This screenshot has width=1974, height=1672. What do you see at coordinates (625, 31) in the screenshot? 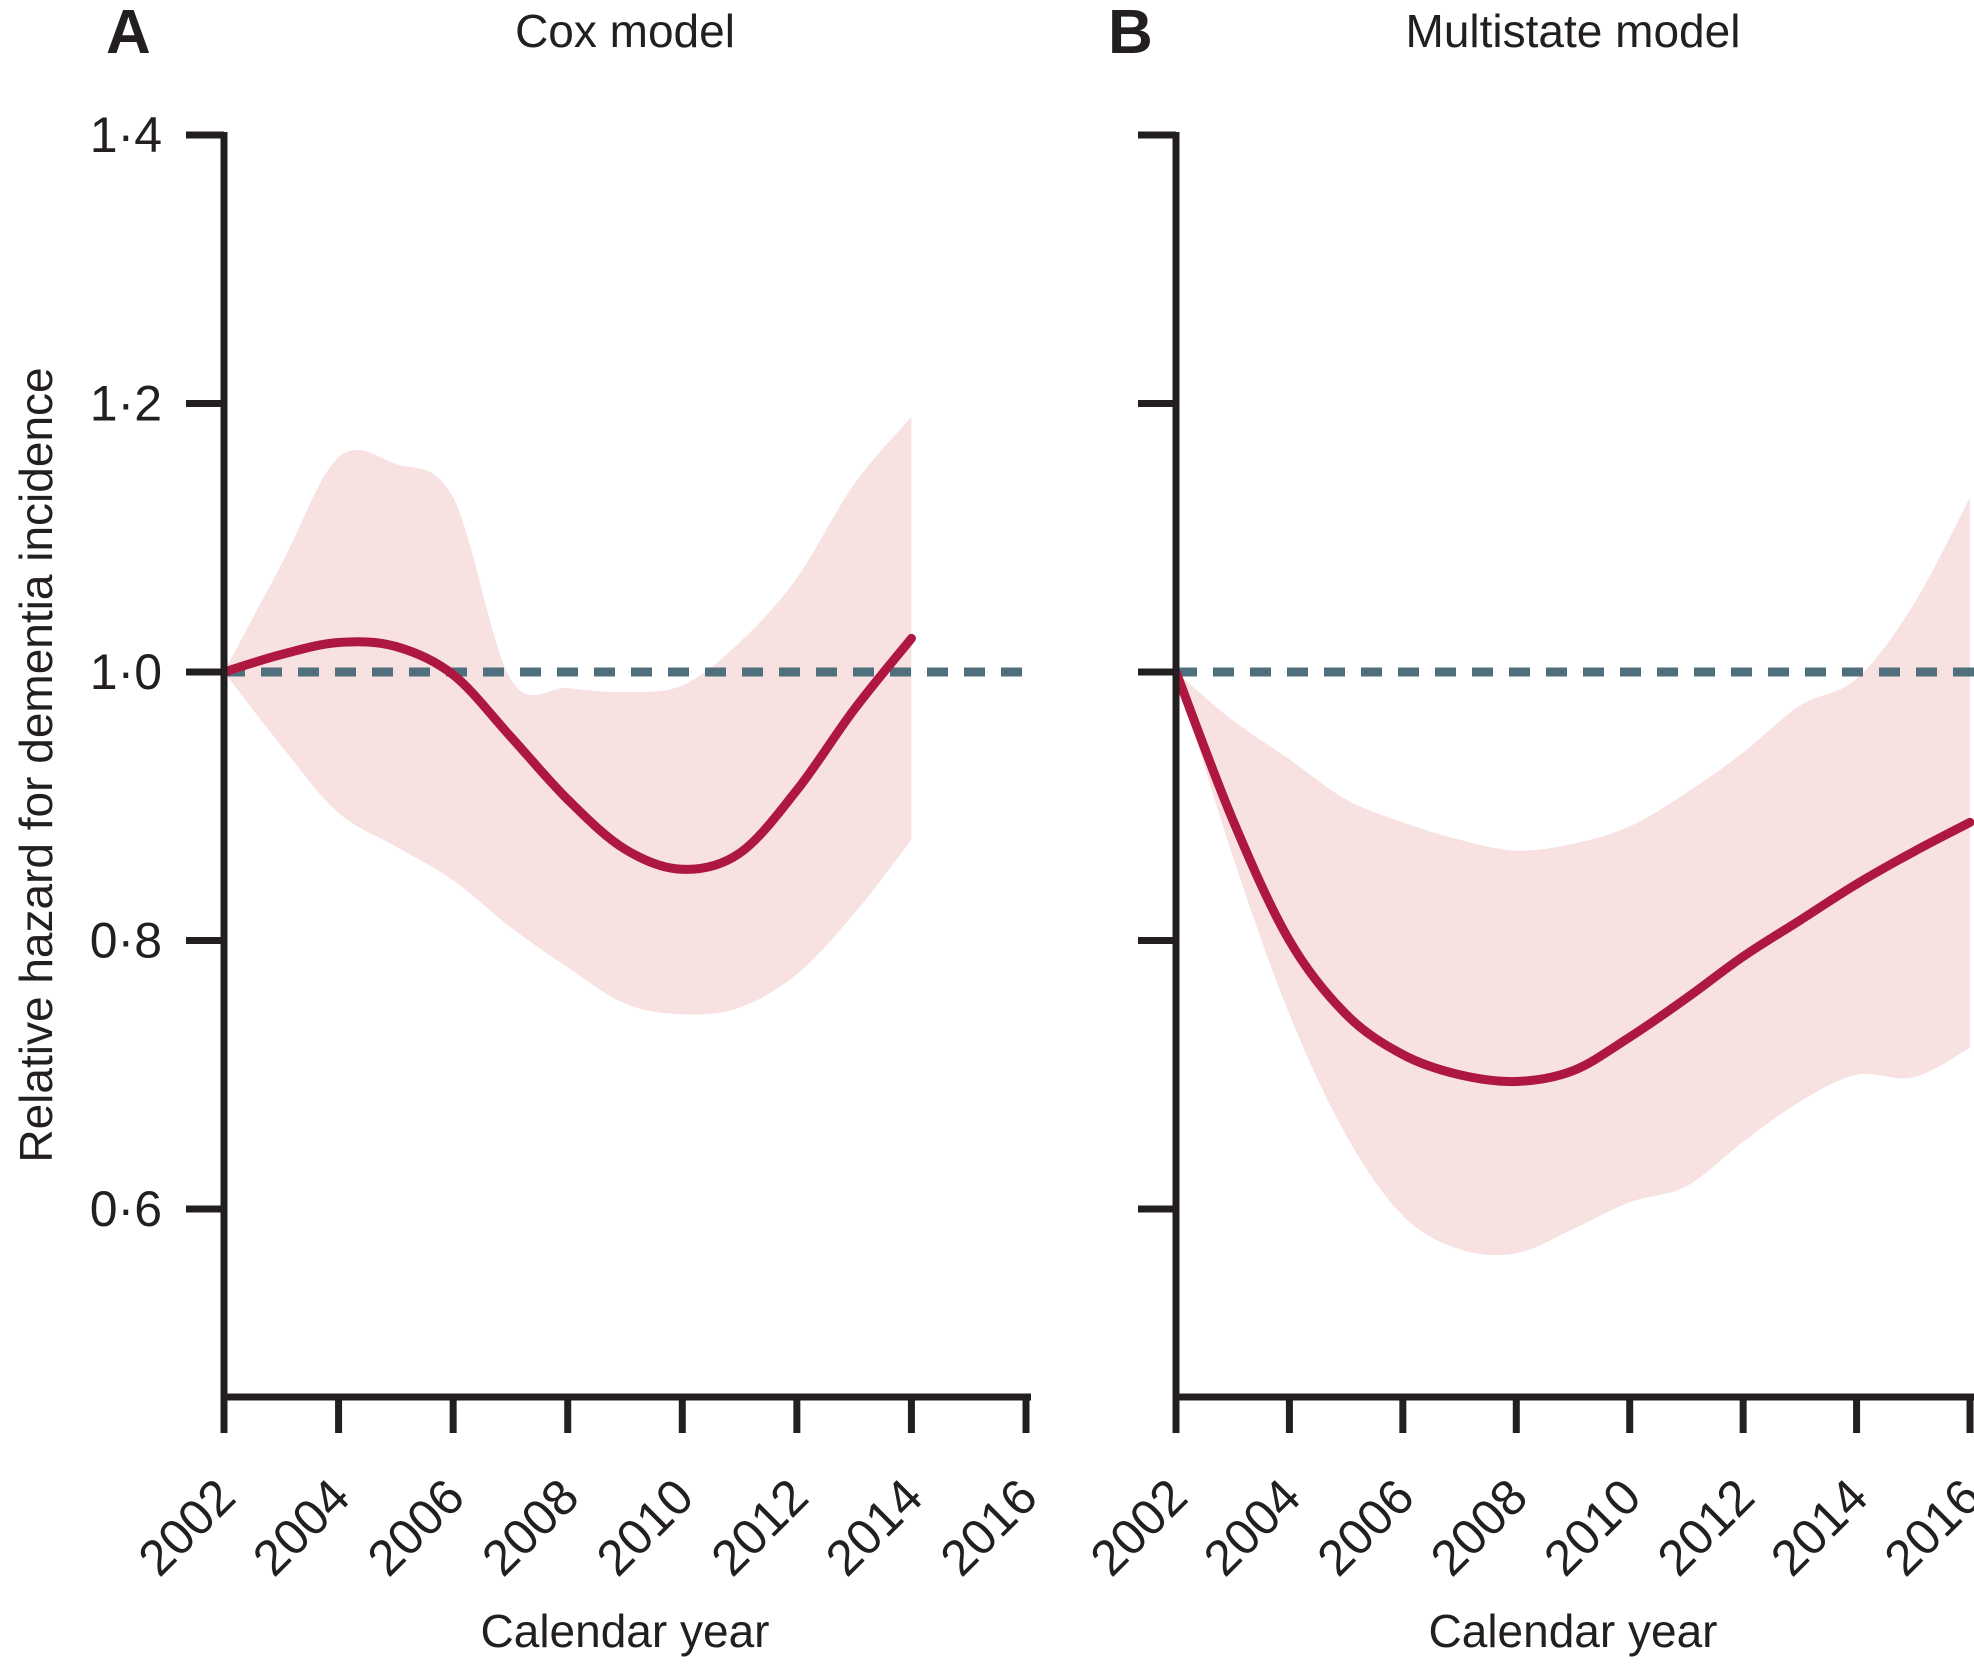
I see `panel-a-title: Cox model` at bounding box center [625, 31].